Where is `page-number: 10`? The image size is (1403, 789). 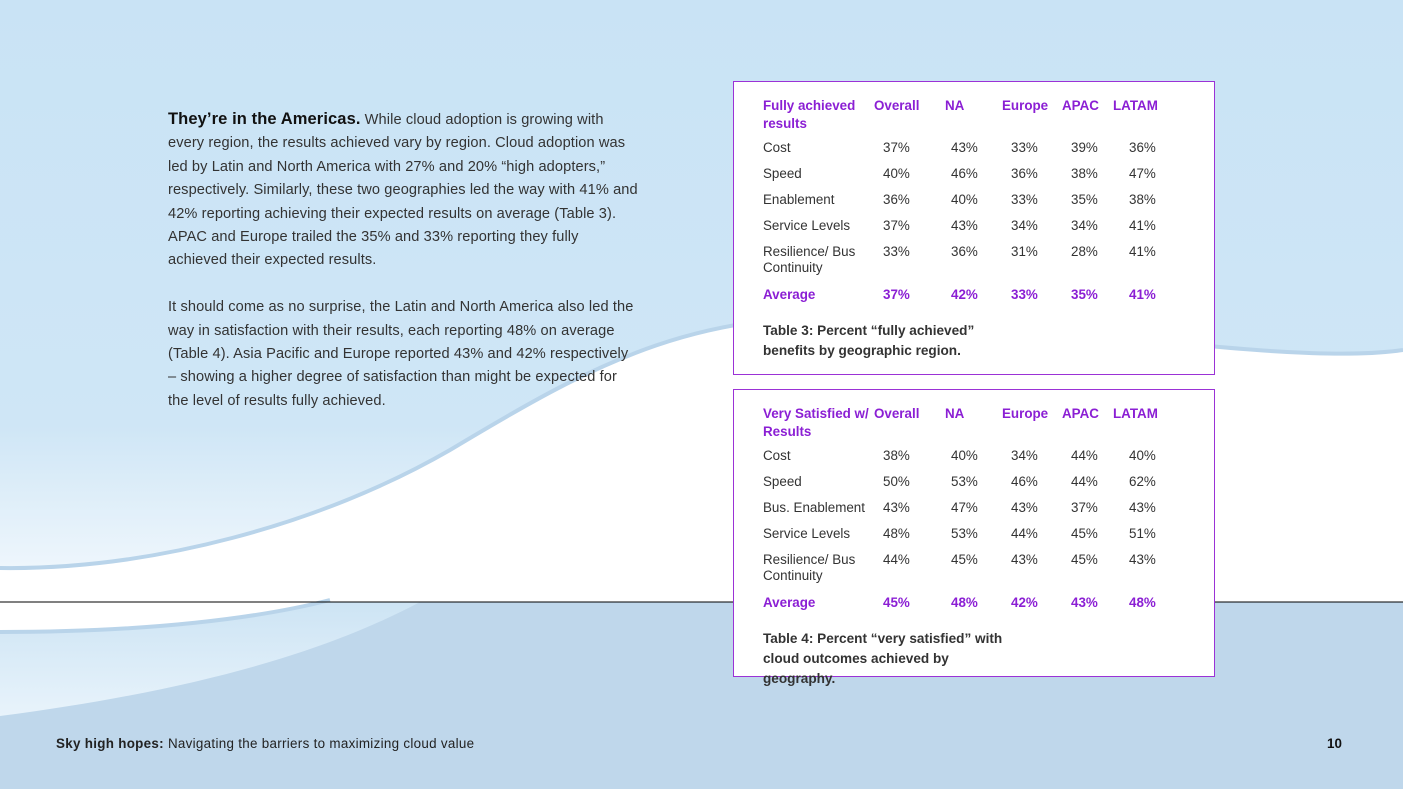
page-number: 10 is located at coordinates (1334, 743).